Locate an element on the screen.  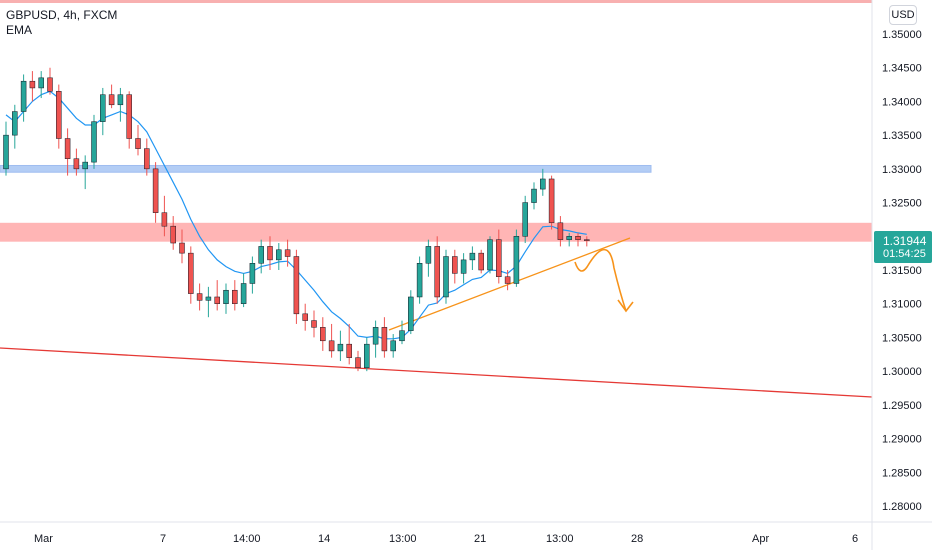
resistance-zone is located at coordinates (326, 168).